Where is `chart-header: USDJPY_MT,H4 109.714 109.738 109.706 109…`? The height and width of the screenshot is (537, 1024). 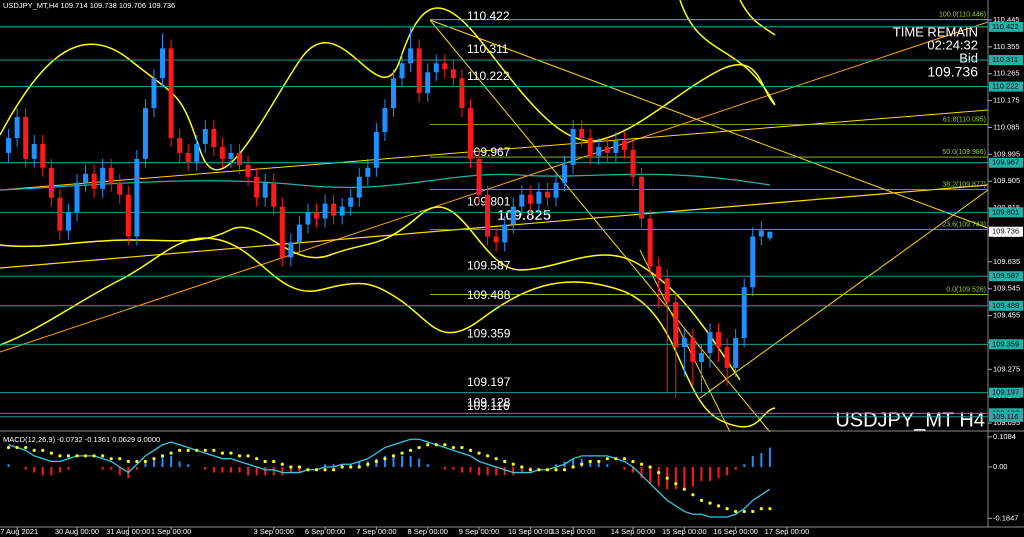 chart-header: USDJPY_MT,H4 109.714 109.738 109.706 109… is located at coordinates (89, 5).